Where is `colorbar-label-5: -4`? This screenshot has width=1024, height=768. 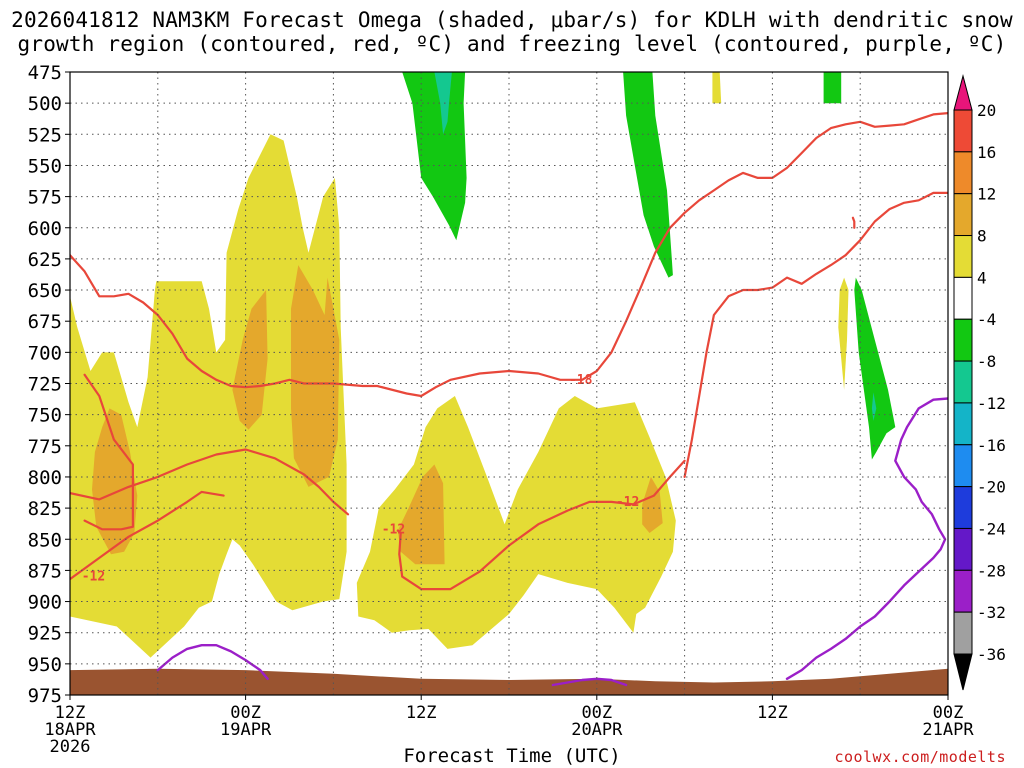
colorbar-label-5: -4 is located at coordinates (986, 319).